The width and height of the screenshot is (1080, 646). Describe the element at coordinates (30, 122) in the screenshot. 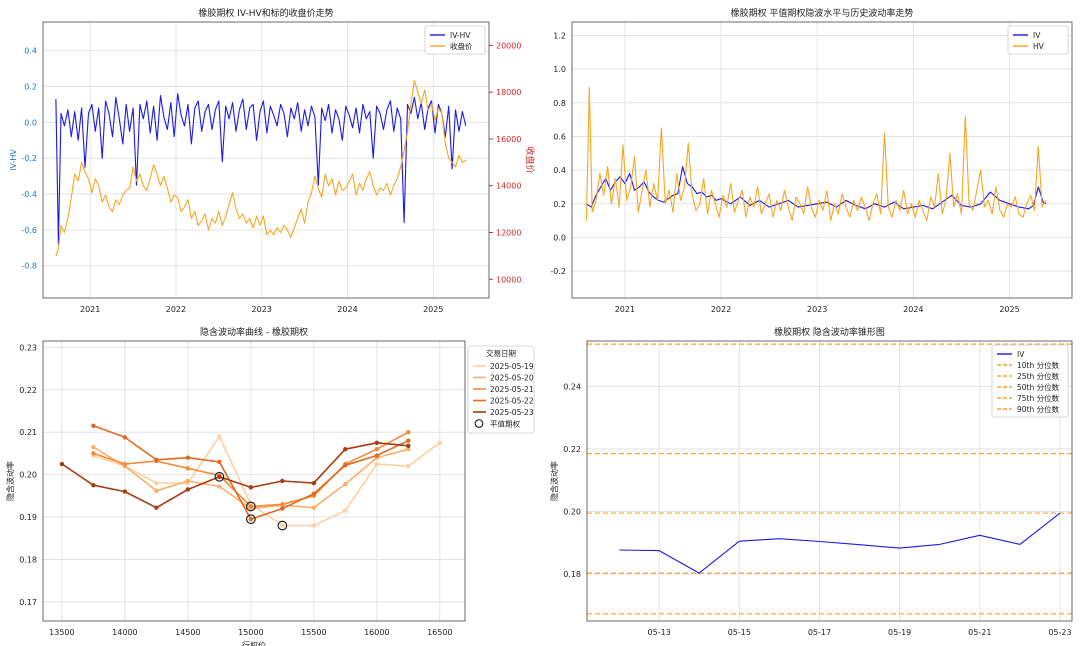

I see `y-tick-label: 0.0` at that location.